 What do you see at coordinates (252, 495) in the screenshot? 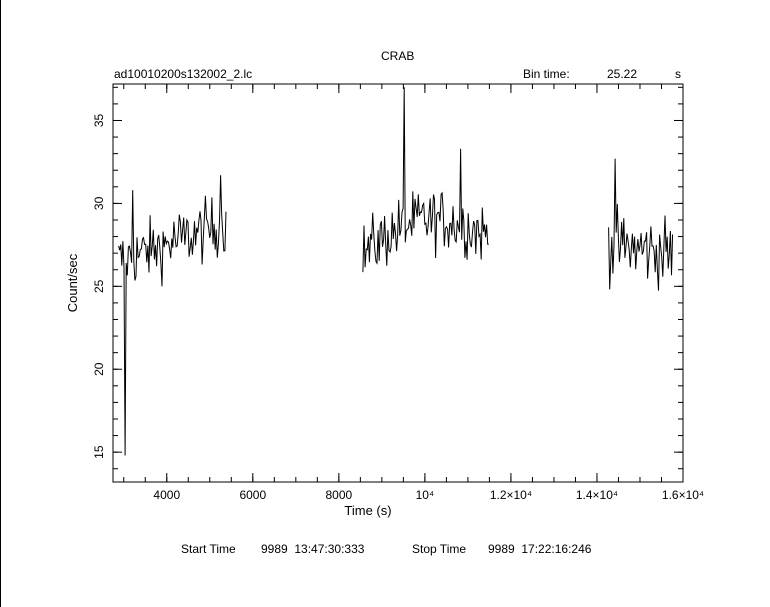
I see `x-tick-label: 6000` at bounding box center [252, 495].